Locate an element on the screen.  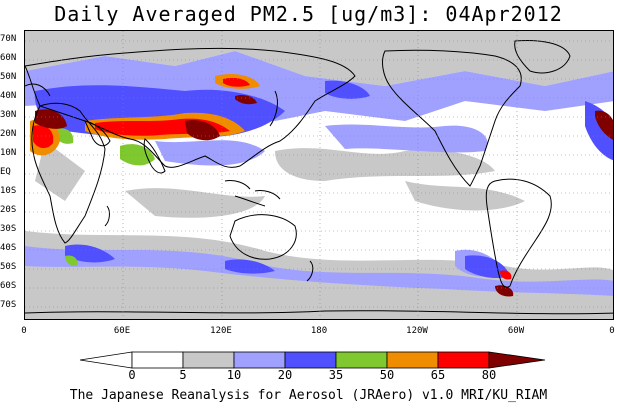
lat-label-40n: 40N is located at coordinates (8, 96).